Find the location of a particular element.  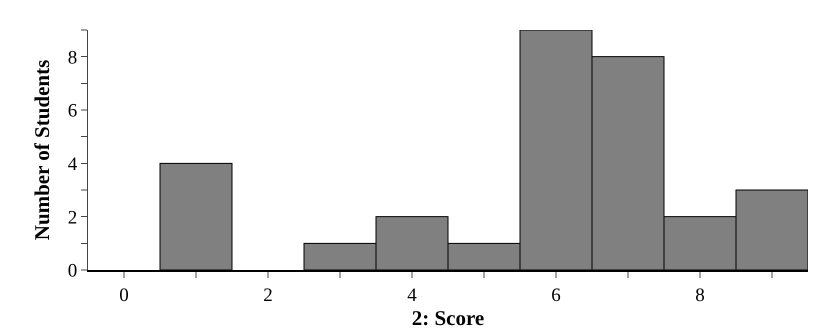

x-axis-title: 2: Score is located at coordinates (448, 318).